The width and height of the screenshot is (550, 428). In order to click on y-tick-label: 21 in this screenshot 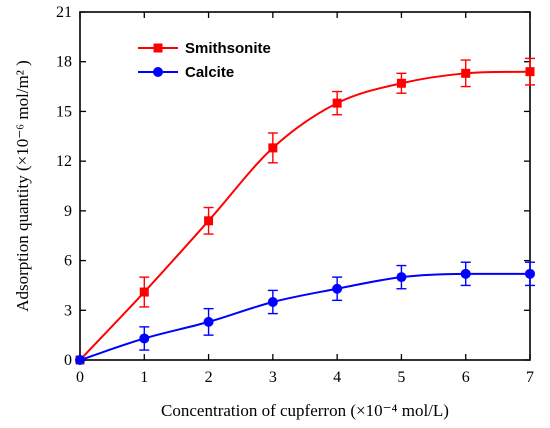, I will do `click(64, 12)`.